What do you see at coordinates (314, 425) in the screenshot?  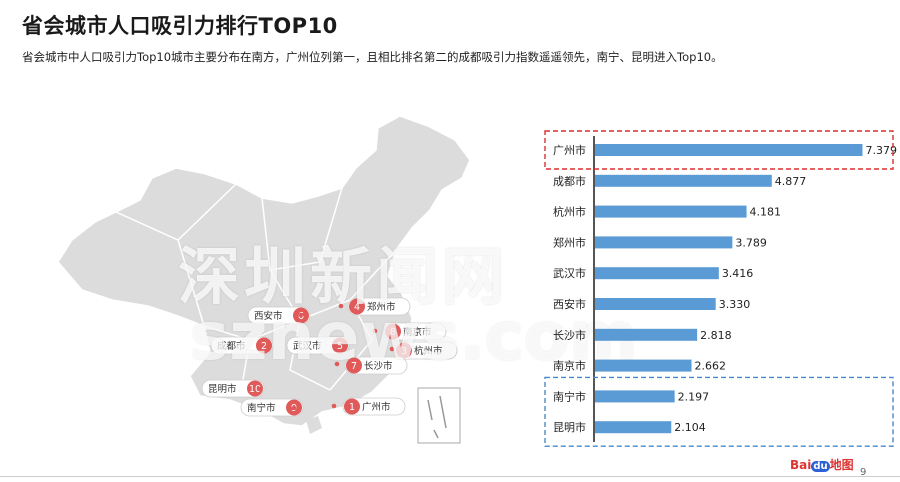 I see `hainan-island` at bounding box center [314, 425].